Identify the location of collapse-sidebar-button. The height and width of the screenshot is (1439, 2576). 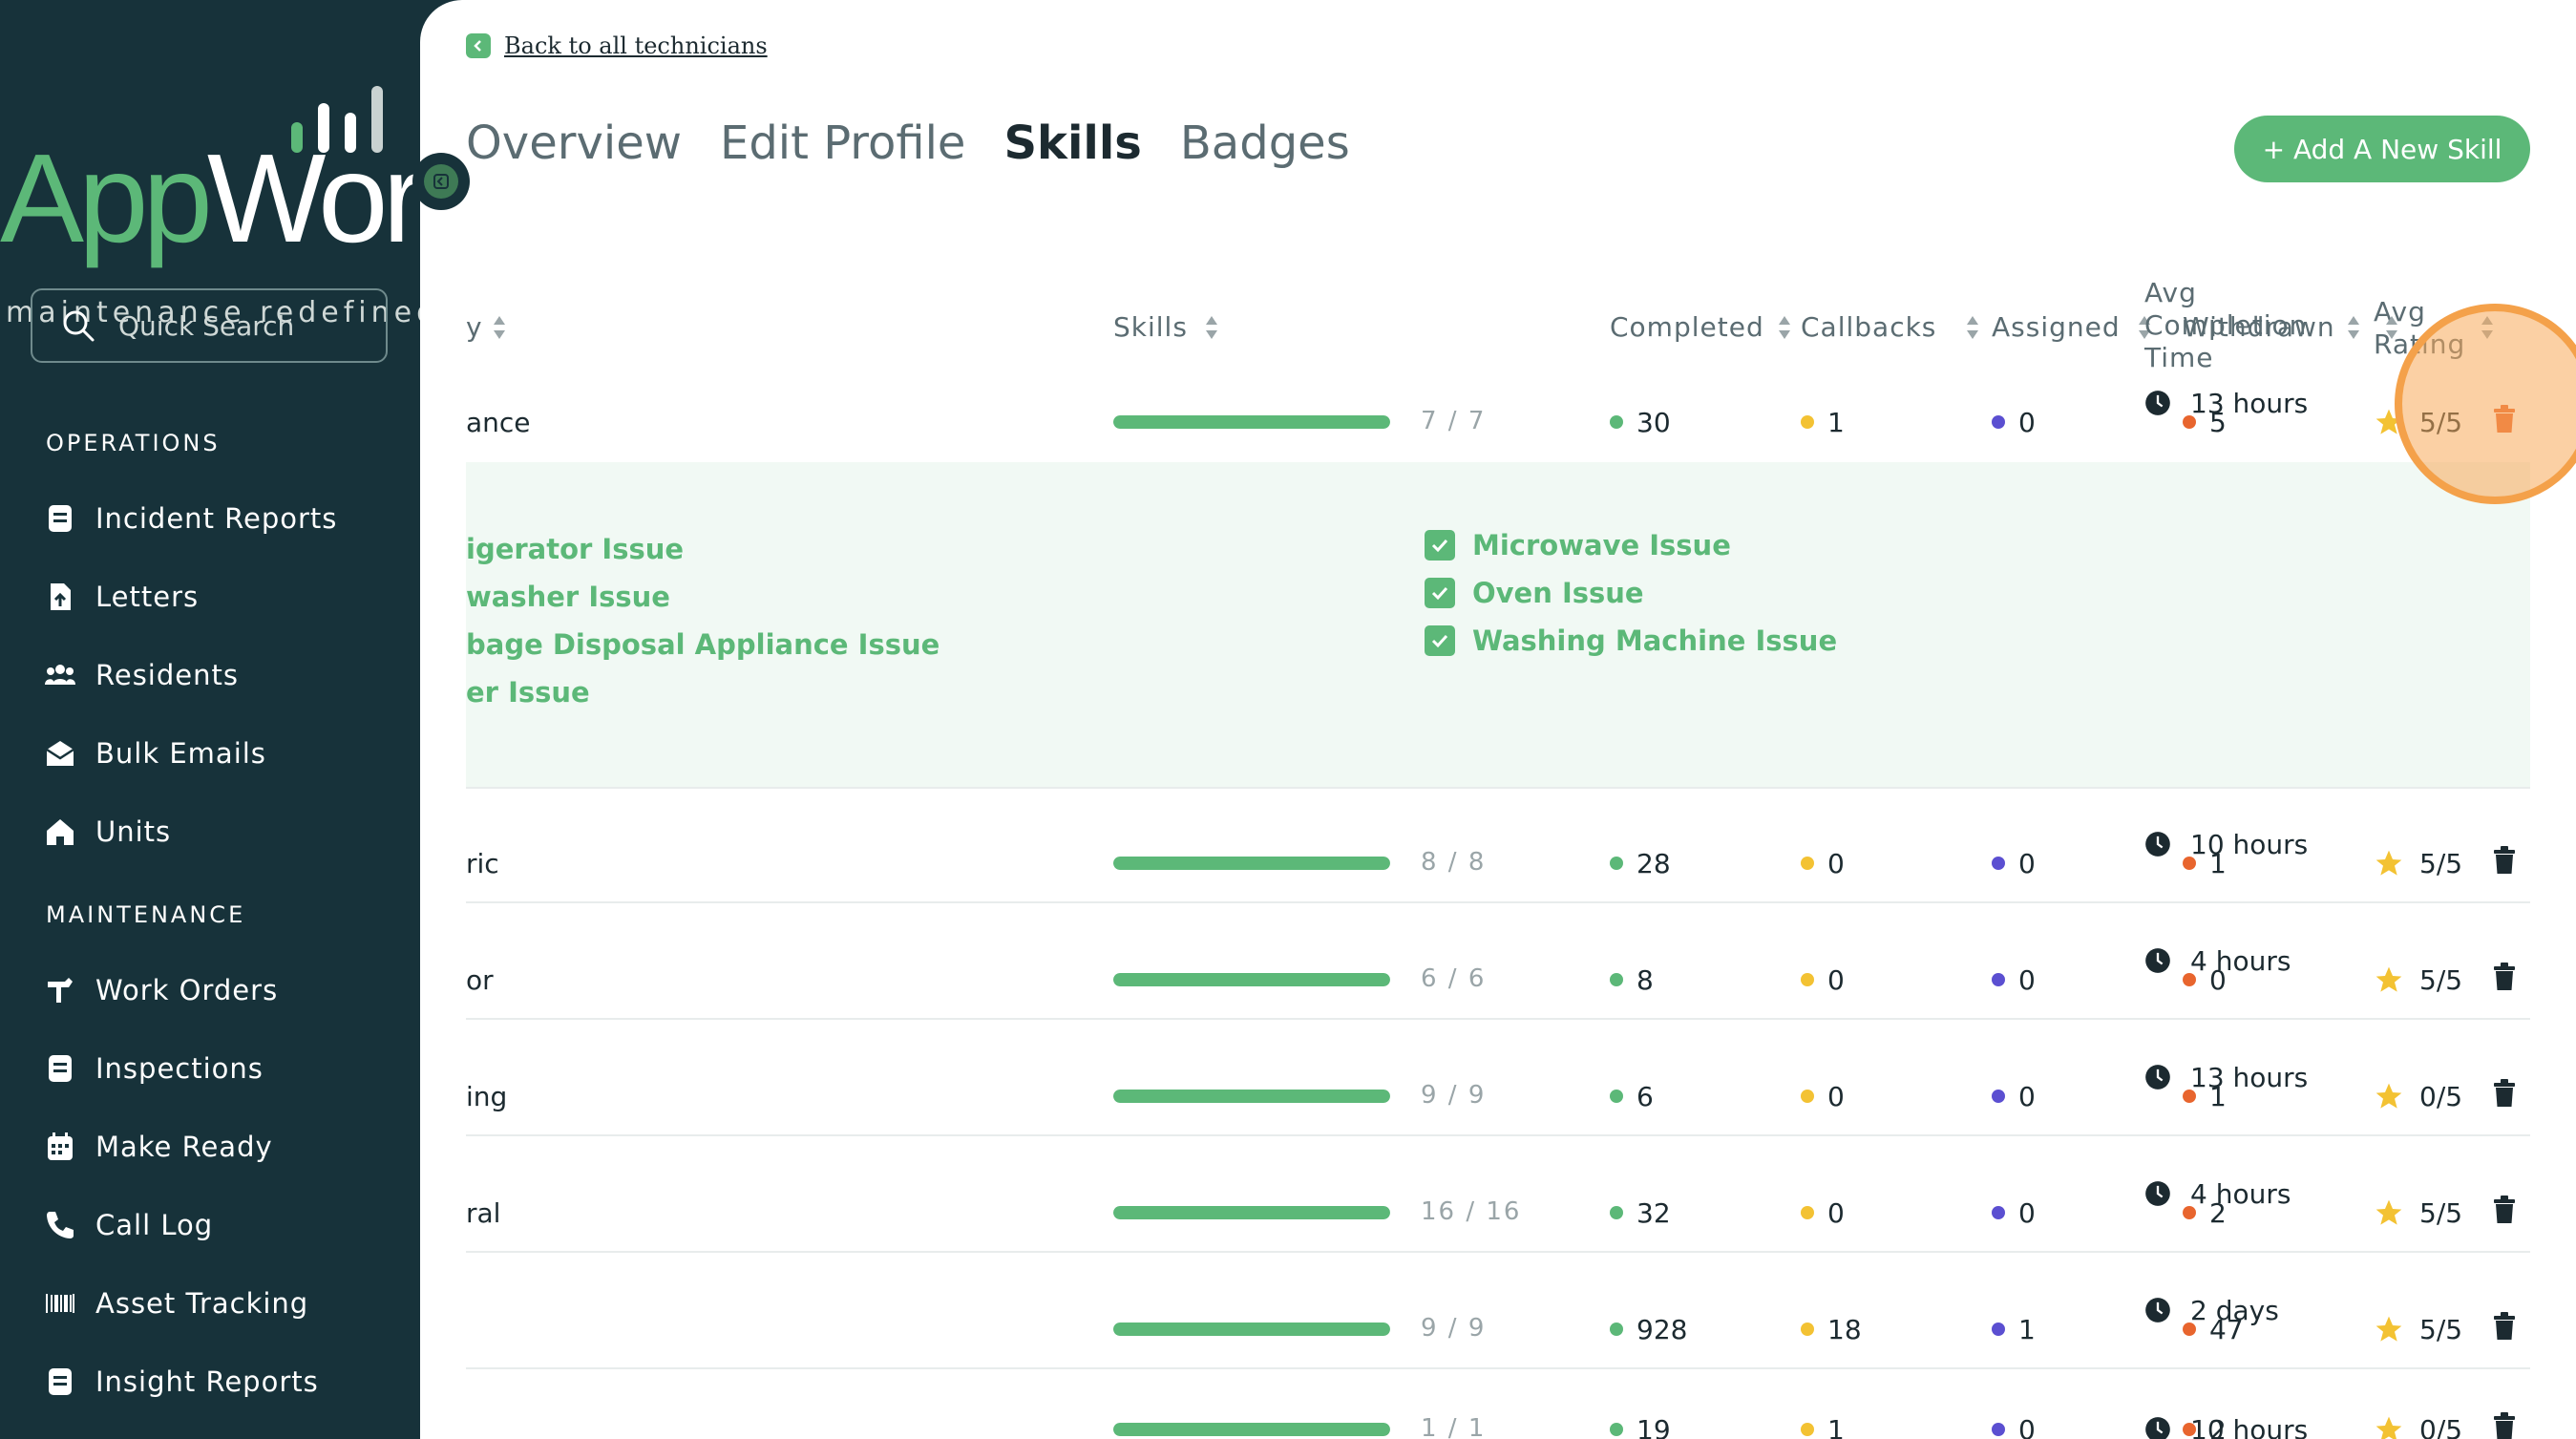
(441, 181).